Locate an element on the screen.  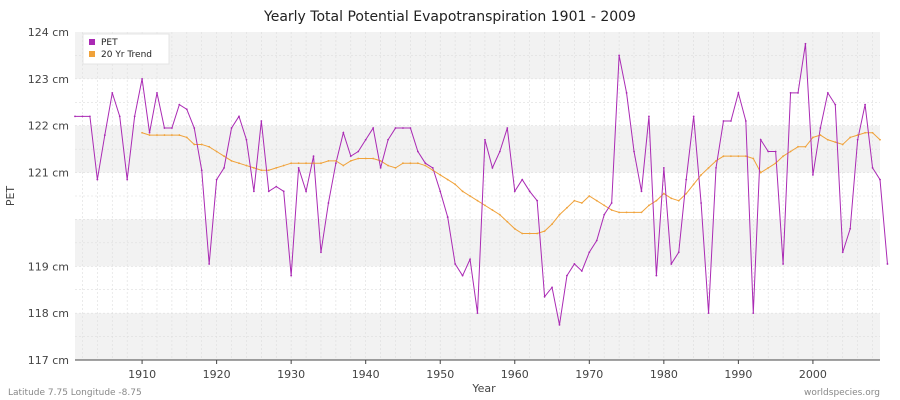
x-tick-label: 1990 is located at coordinates (738, 374).